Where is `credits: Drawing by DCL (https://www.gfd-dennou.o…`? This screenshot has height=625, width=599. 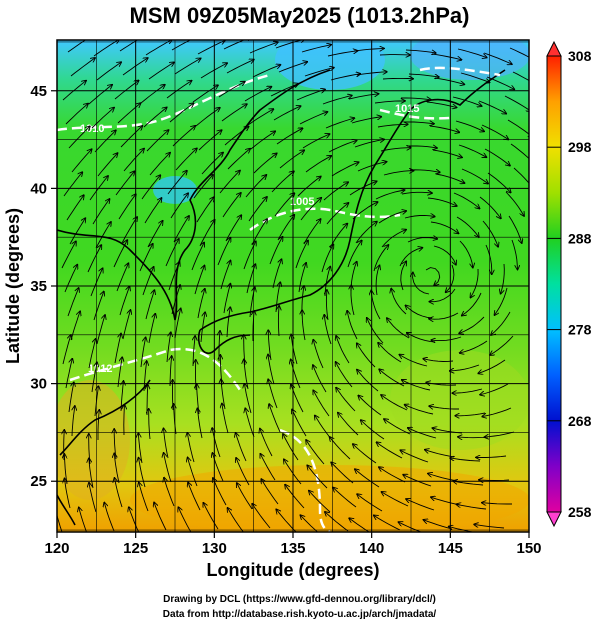
credits: Drawing by DCL (https://www.gfd-dennou.o… is located at coordinates (299, 607).